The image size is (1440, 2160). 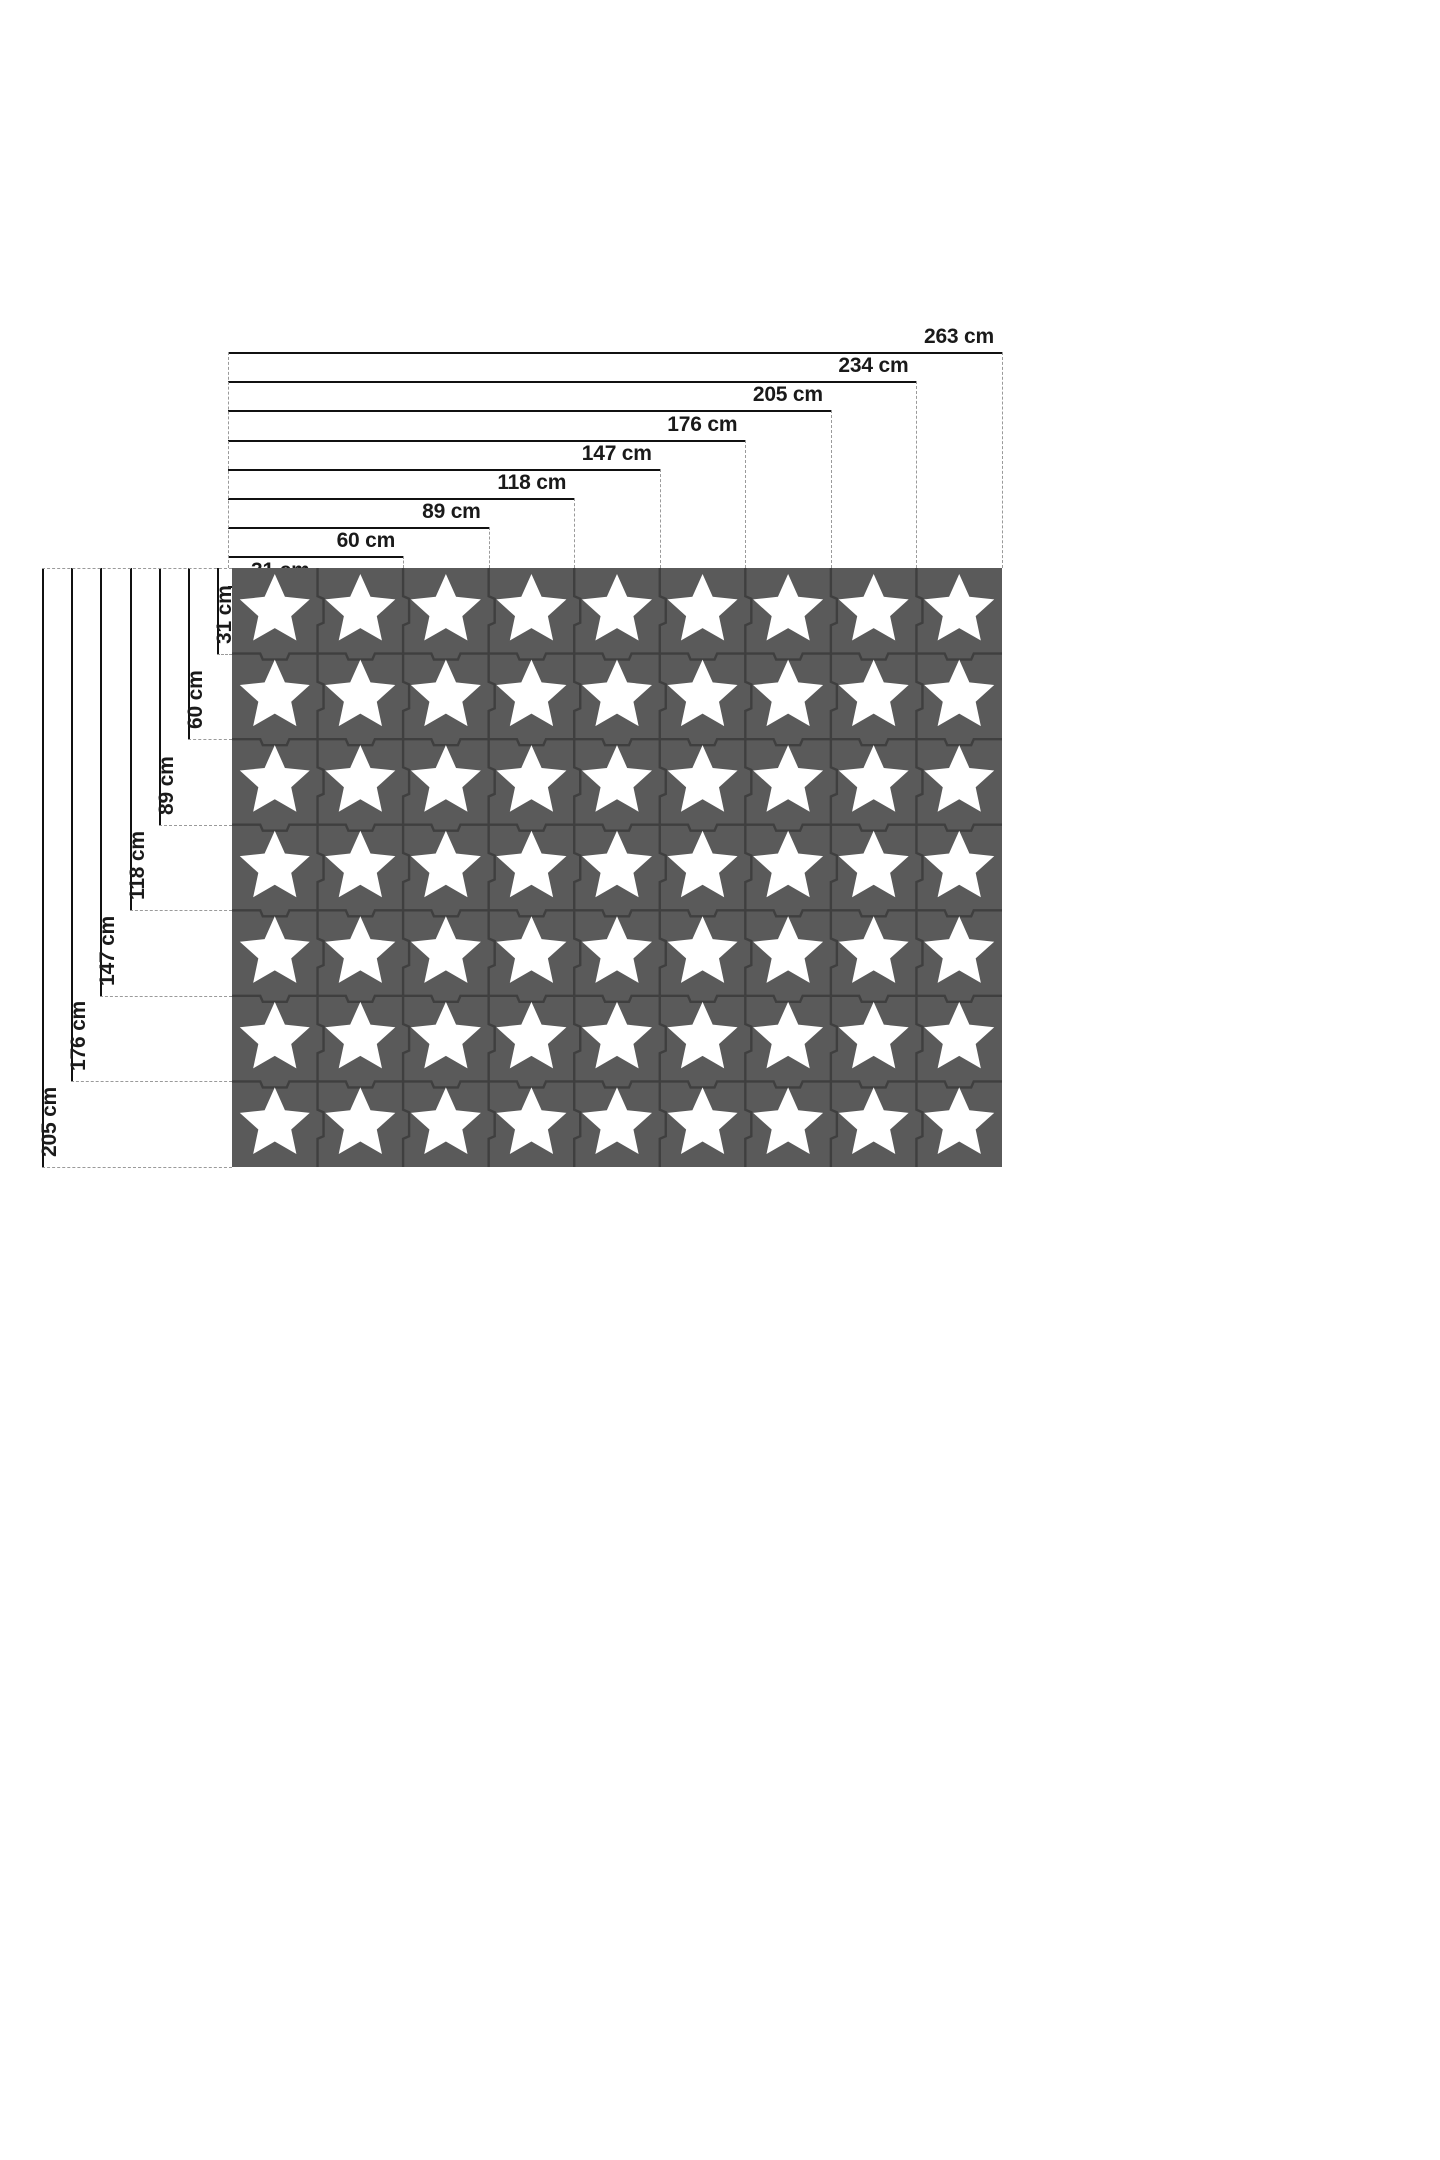 What do you see at coordinates (617, 1084) in the screenshot?
I see `tile-seam-horizontal` at bounding box center [617, 1084].